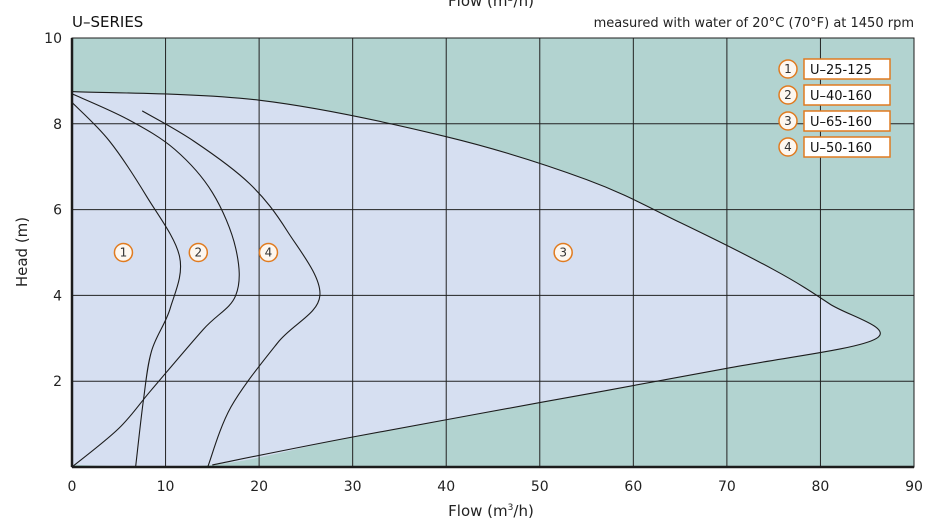  Describe the element at coordinates (22, 252) in the screenshot. I see `y-axis-label: Head (m)` at that location.